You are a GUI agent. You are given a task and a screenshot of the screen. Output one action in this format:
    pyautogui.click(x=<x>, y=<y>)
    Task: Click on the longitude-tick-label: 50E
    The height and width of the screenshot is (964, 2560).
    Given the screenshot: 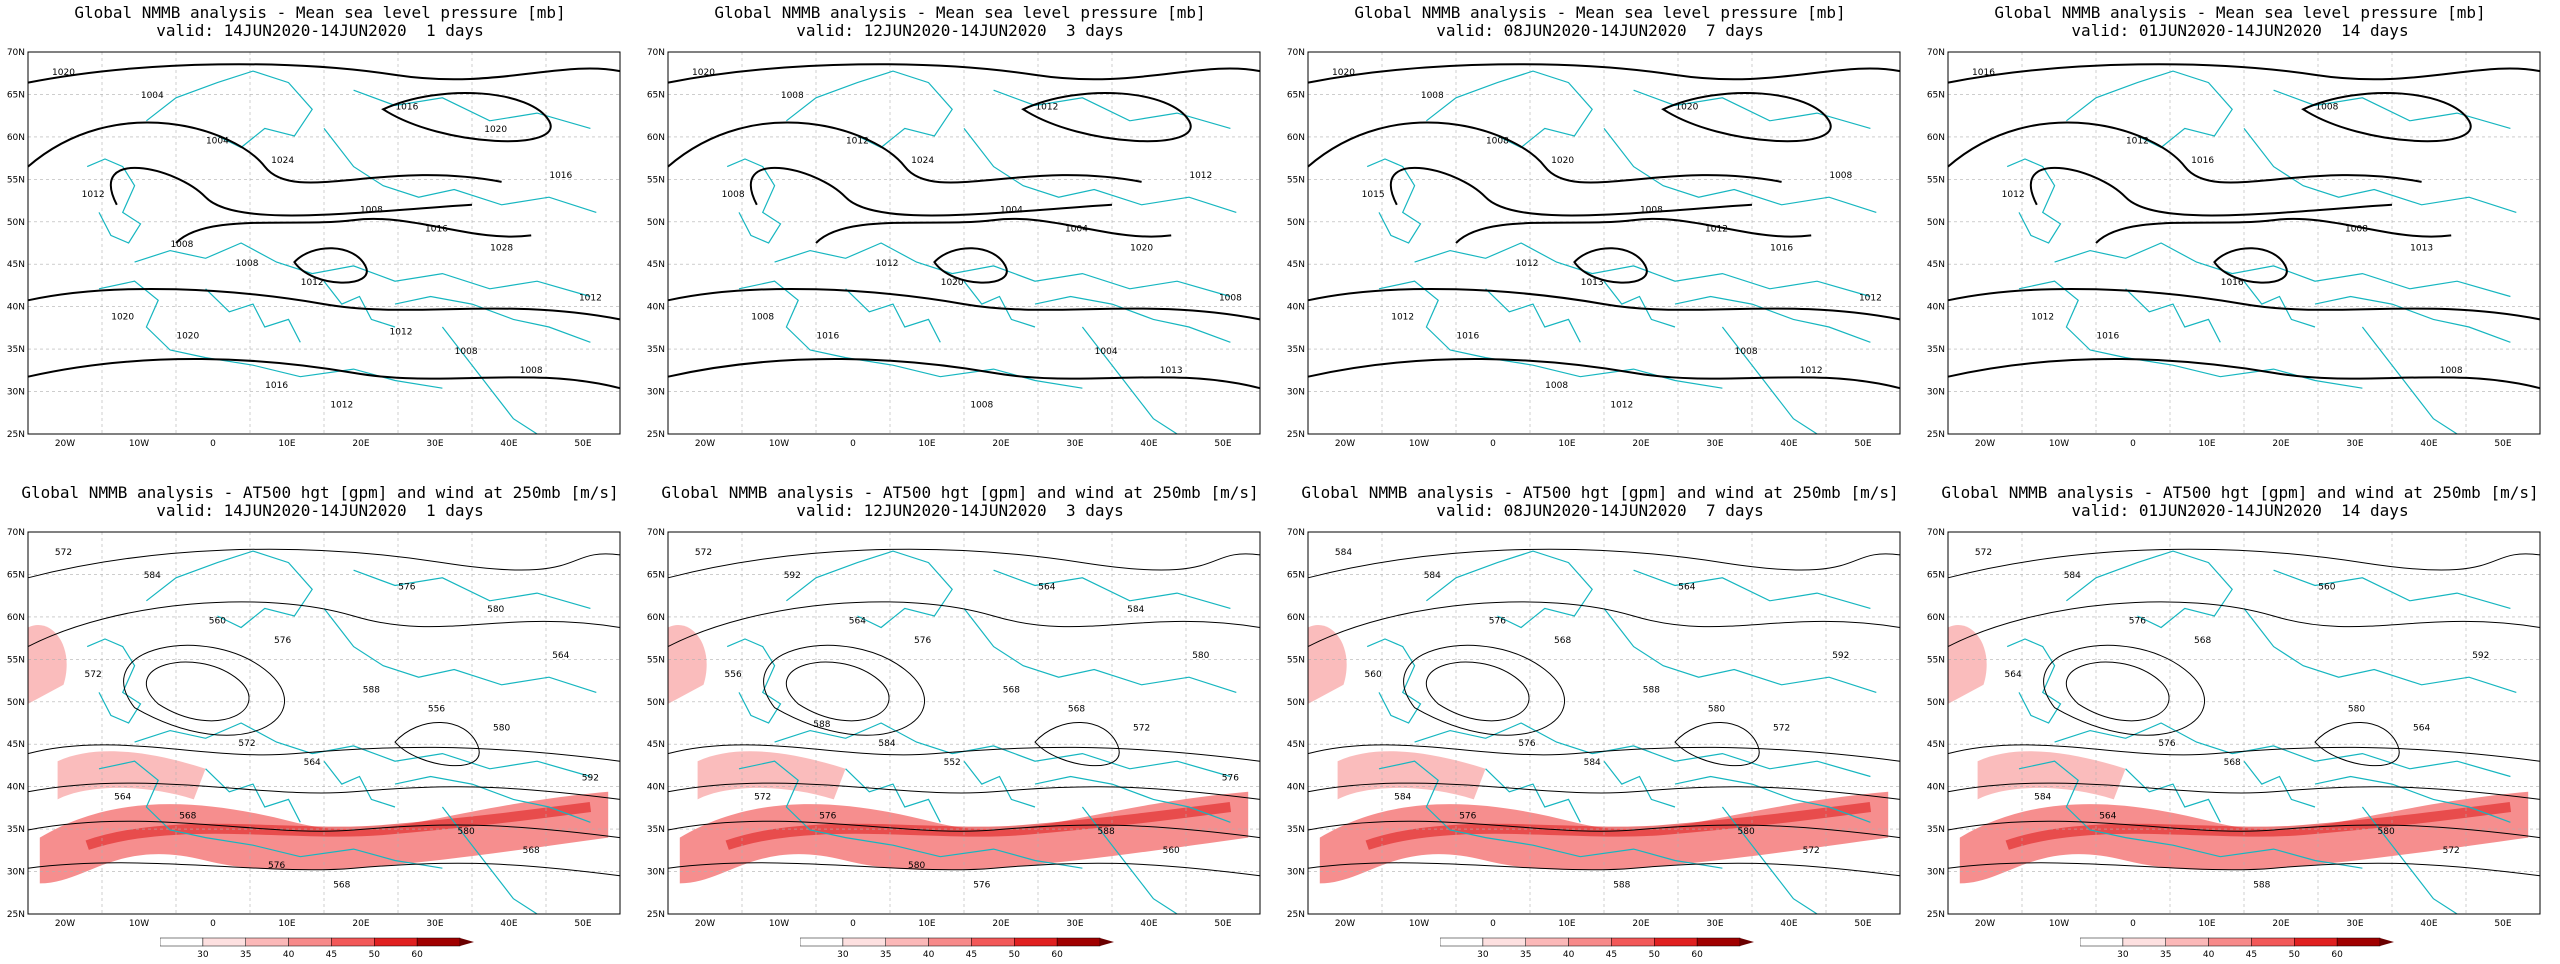 What is the action you would take?
    pyautogui.click(x=2502, y=924)
    